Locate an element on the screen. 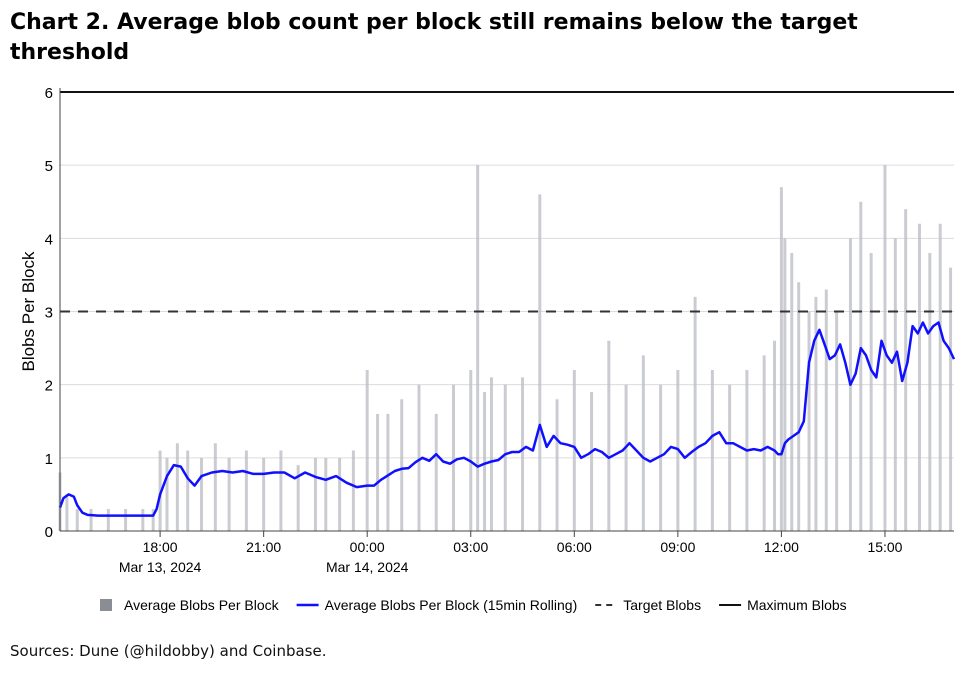  y-tick-labels: 0 1 2 3 4 5 6 is located at coordinates (49, 313).